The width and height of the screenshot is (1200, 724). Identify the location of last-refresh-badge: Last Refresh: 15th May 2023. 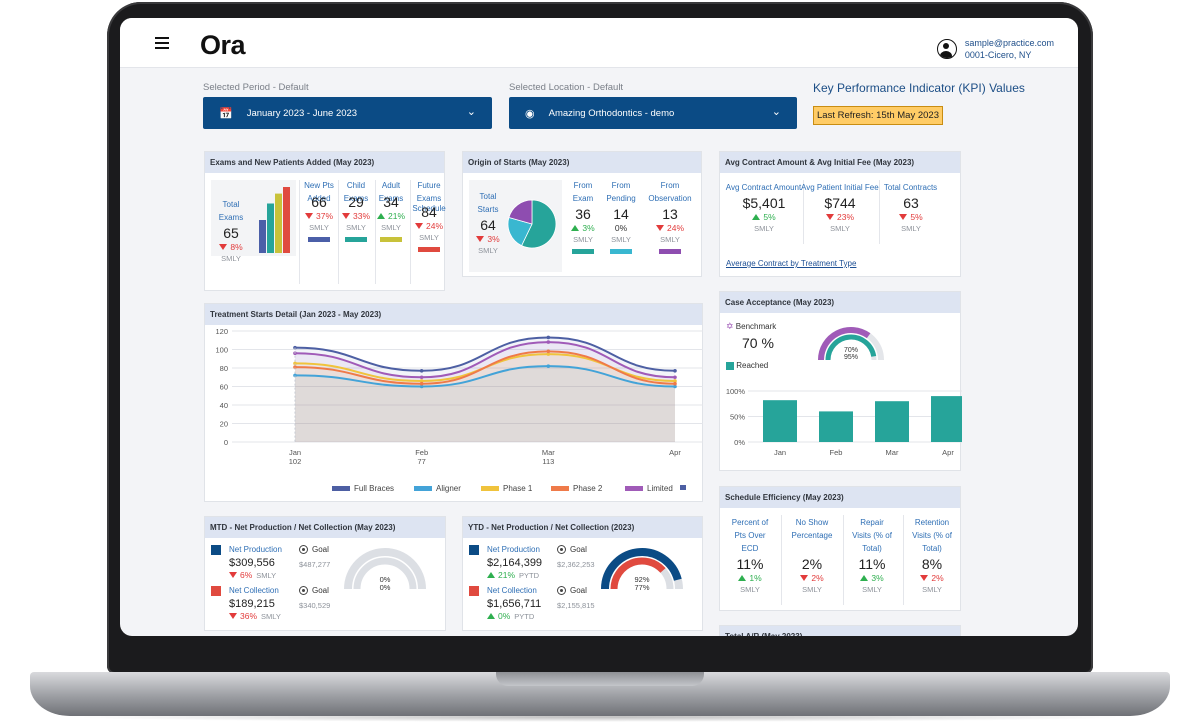
(878, 115).